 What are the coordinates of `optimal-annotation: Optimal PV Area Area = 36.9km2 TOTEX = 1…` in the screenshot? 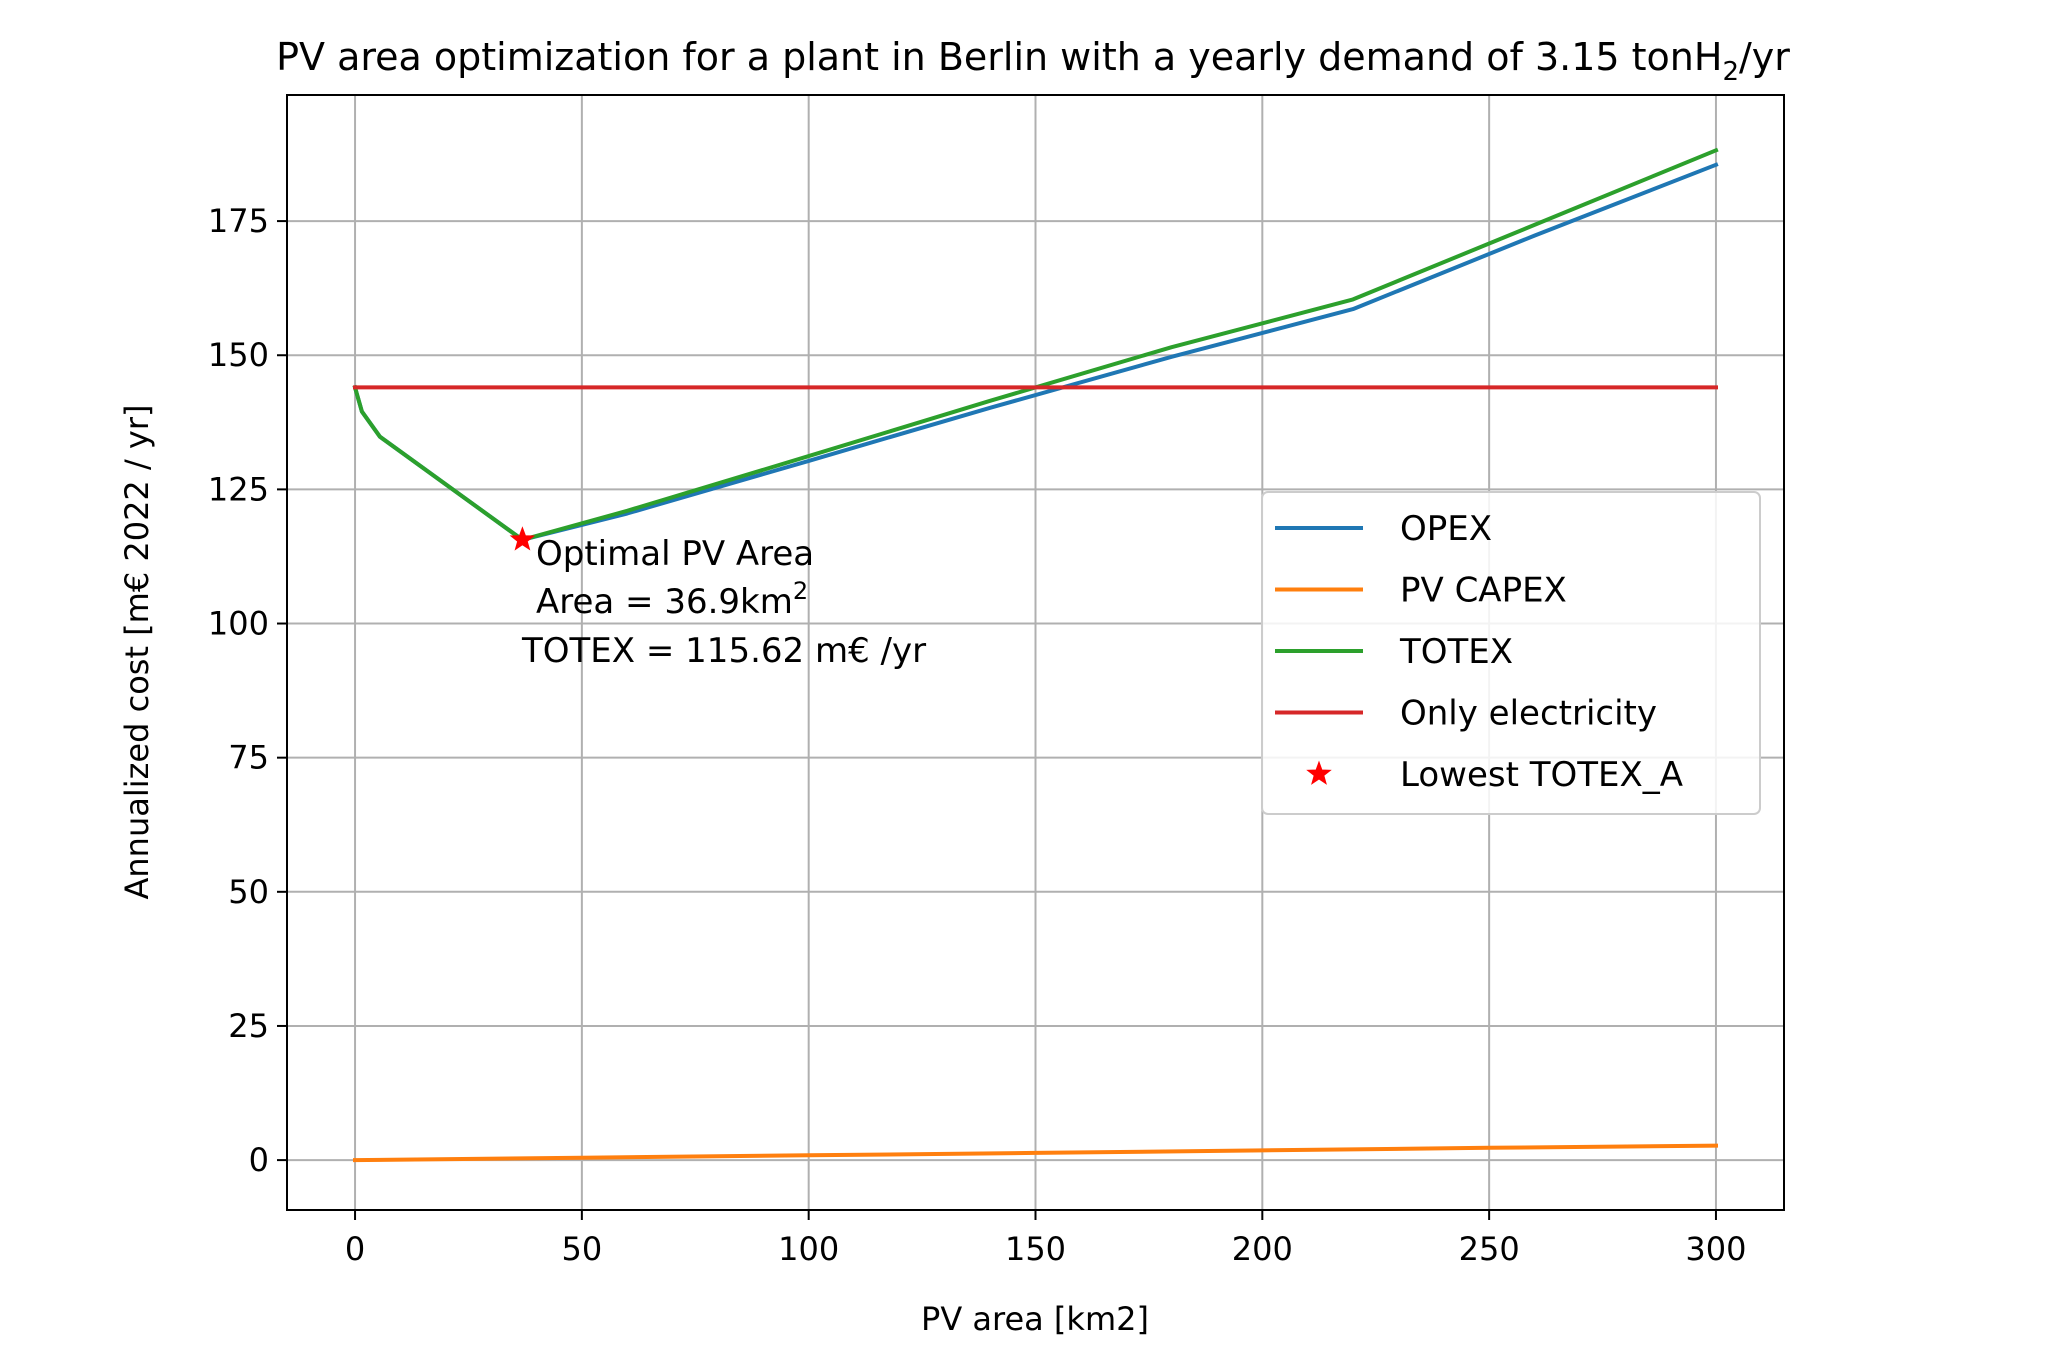 It's located at (723, 602).